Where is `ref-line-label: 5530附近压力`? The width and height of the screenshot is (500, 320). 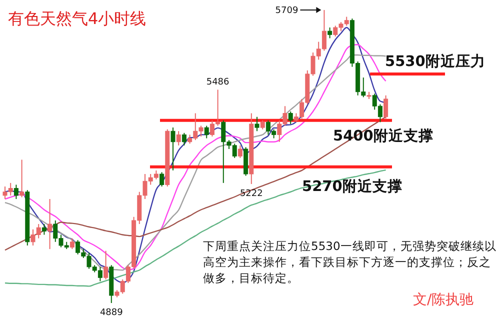
ref-line-label: 5530附近压力 is located at coordinates (435, 61).